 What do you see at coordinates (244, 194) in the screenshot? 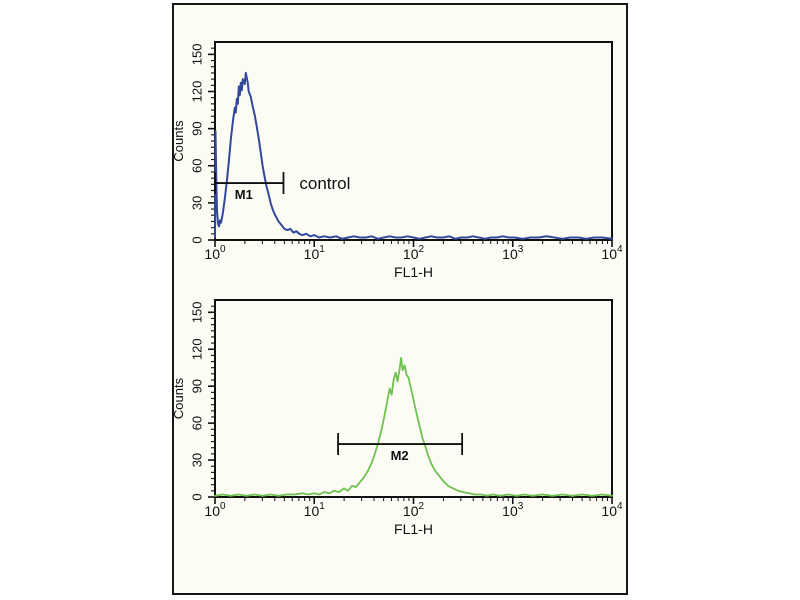
I see `gate-label: M1` at bounding box center [244, 194].